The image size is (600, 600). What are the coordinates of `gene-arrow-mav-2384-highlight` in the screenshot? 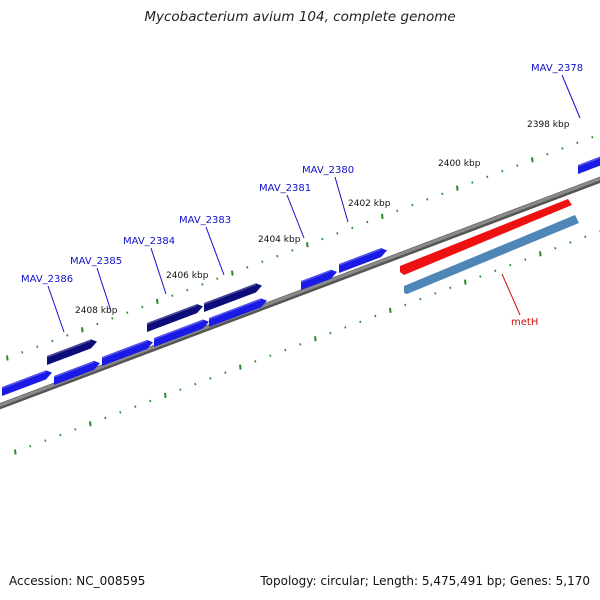 It's located at (172, 314).